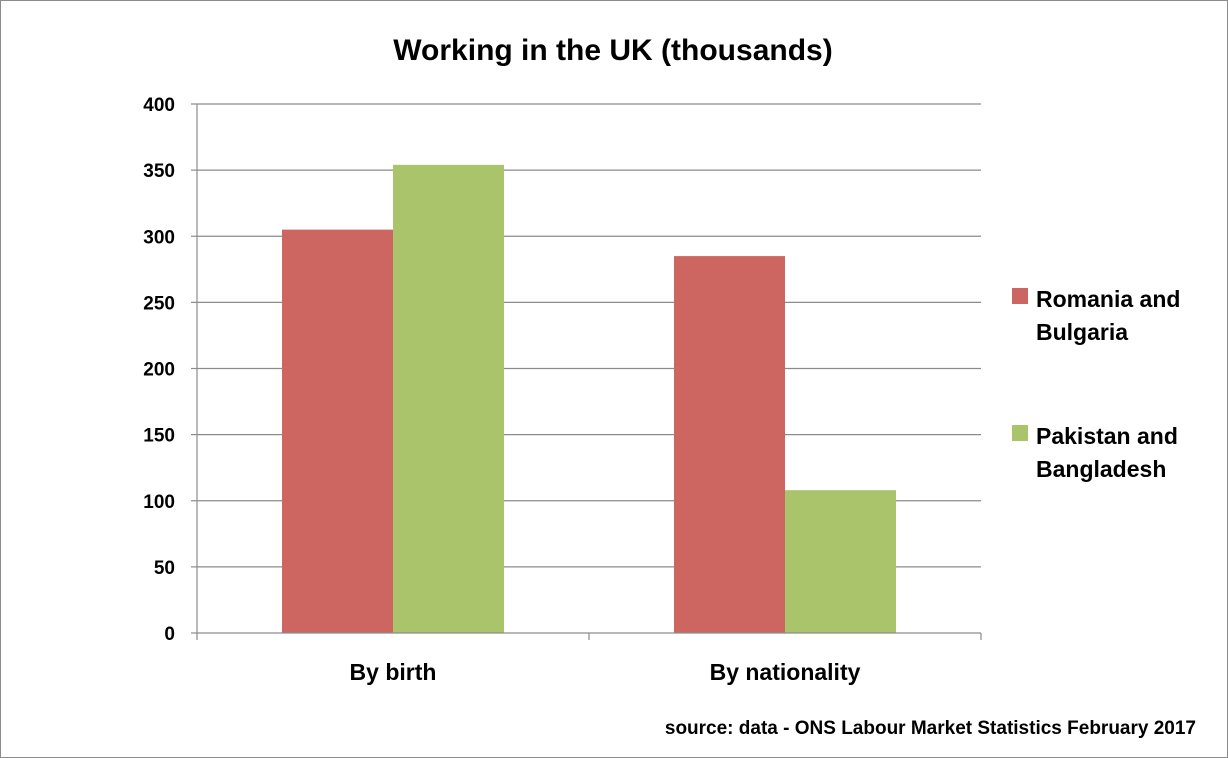 This screenshot has height=758, width=1228. What do you see at coordinates (159, 370) in the screenshot?
I see `y-tick-label: 200` at bounding box center [159, 370].